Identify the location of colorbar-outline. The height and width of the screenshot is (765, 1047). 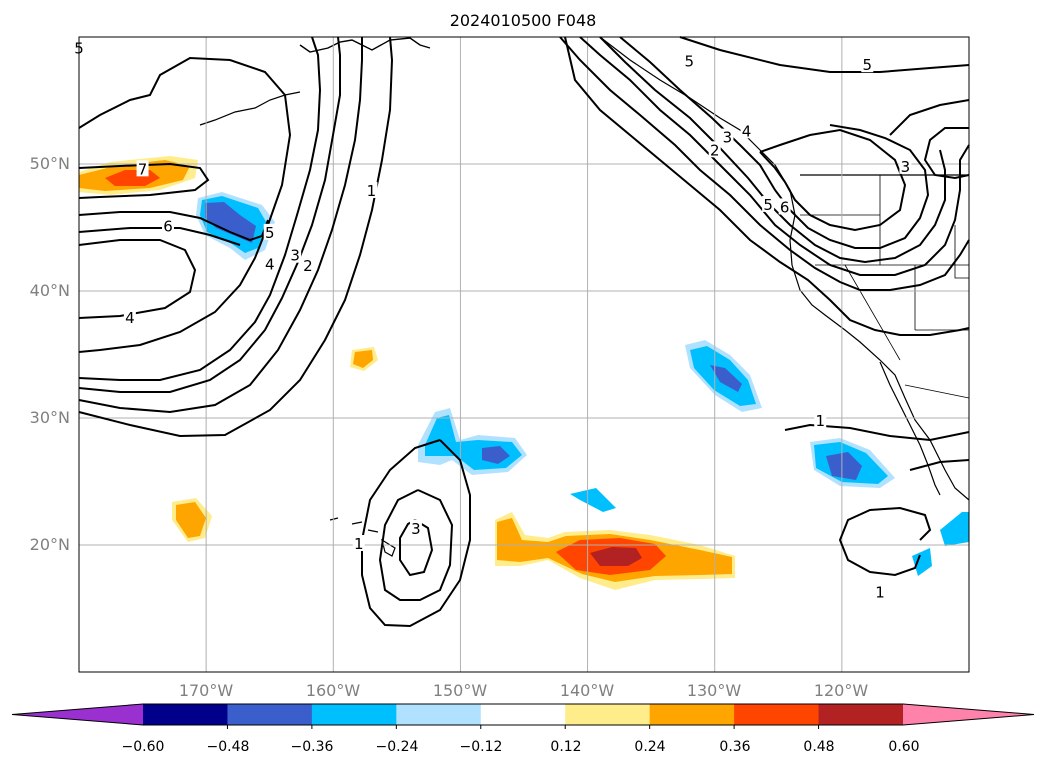
(523, 714).